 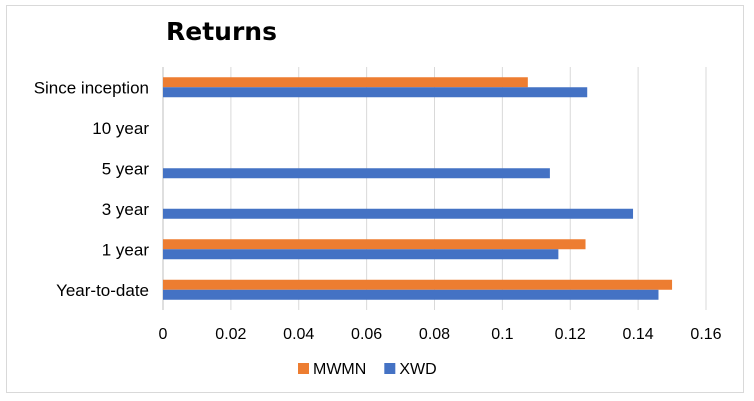 I want to click on x-tick-0-16: 0.16, so click(x=705, y=334).